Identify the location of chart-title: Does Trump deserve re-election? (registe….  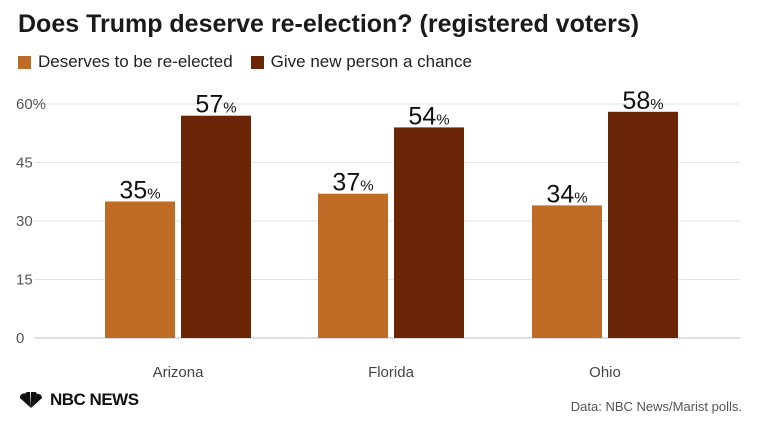
(329, 24).